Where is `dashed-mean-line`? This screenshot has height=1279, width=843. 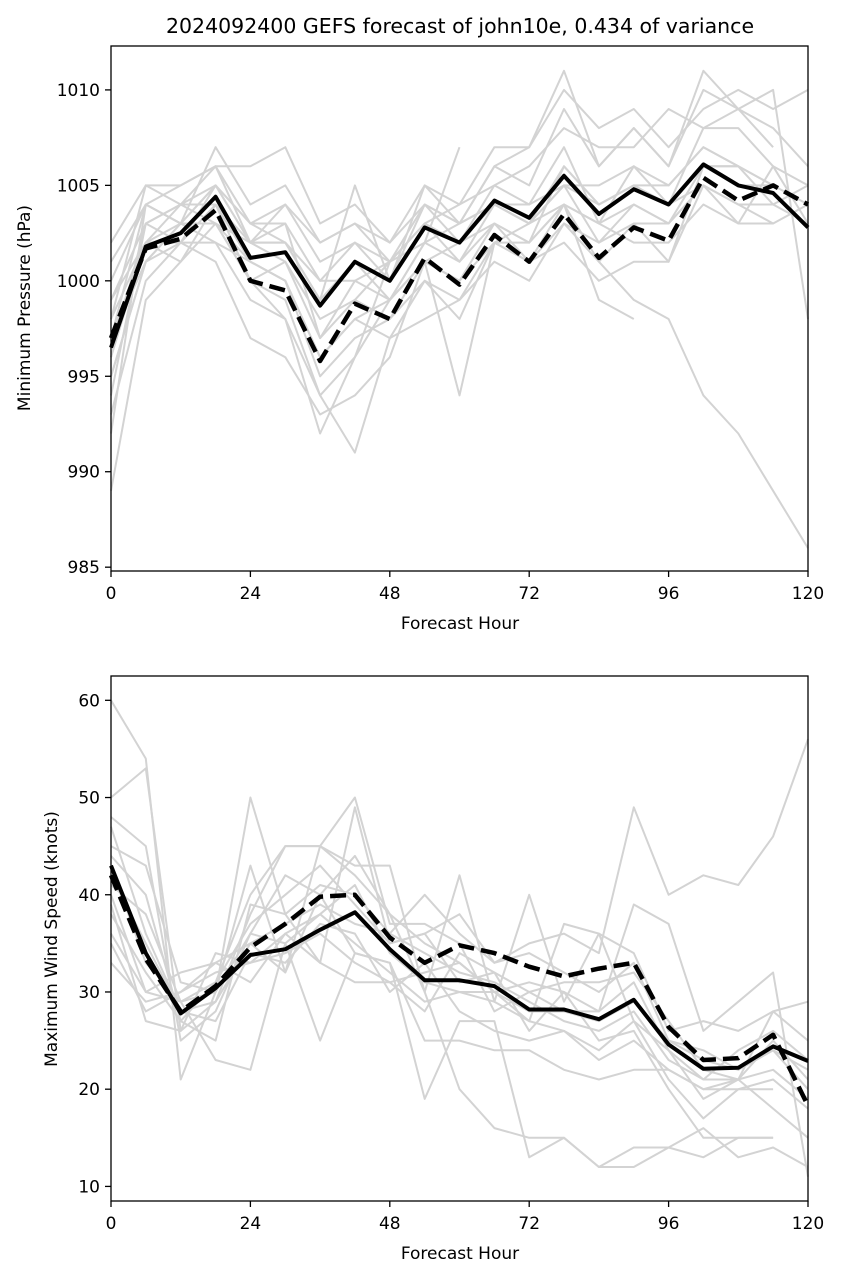
dashed-mean-line is located at coordinates (459, 269).